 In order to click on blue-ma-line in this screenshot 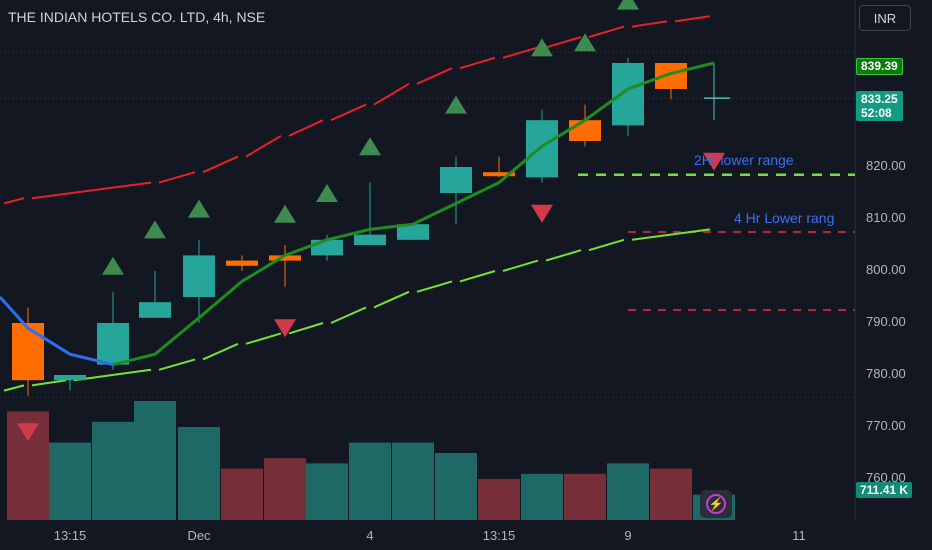, I will do `click(57, 331)`.